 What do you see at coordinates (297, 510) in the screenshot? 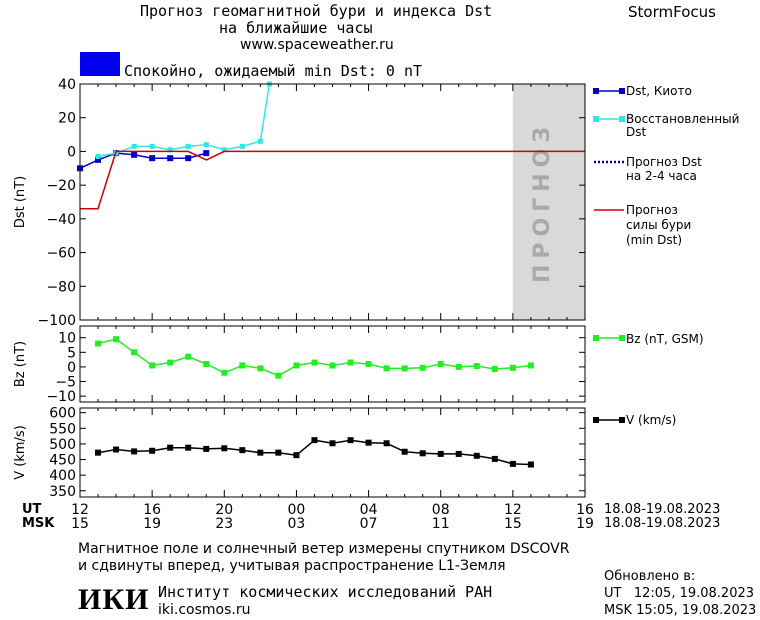
I see `ut-tick-label: 00` at bounding box center [297, 510].